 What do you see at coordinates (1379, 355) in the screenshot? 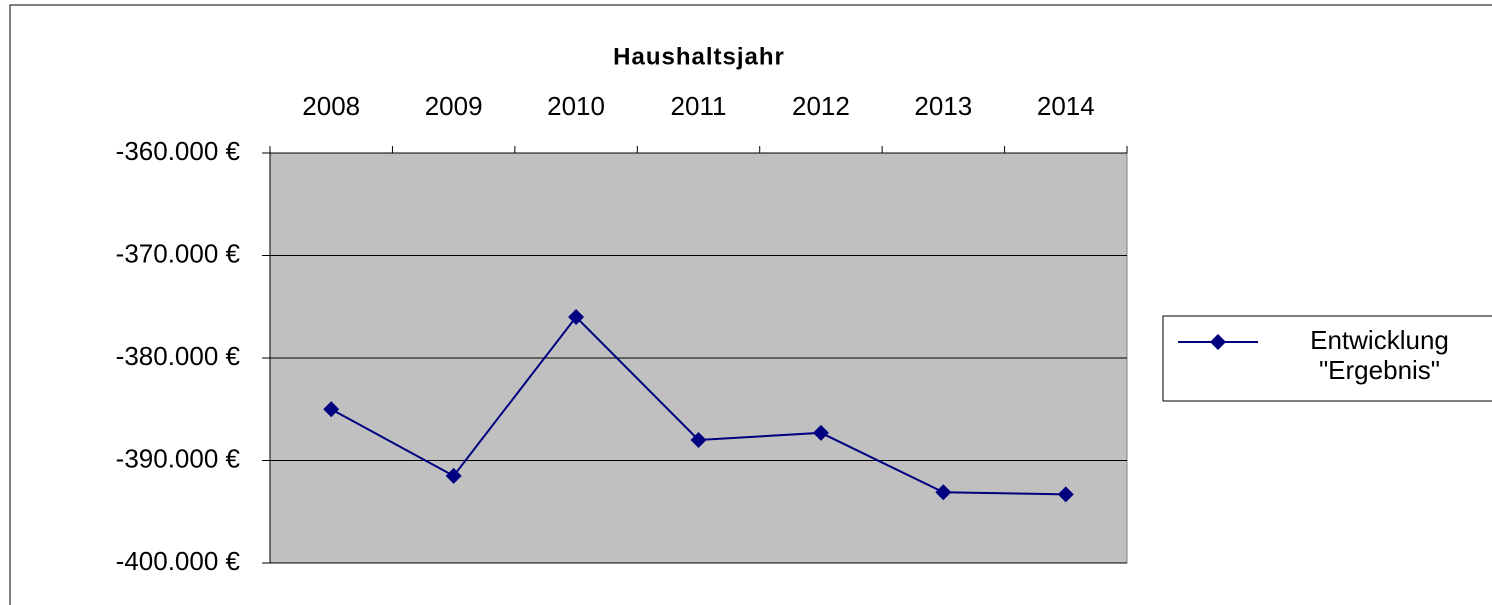
I see `legend-label: Entwicklung "Ergebnis"` at bounding box center [1379, 355].